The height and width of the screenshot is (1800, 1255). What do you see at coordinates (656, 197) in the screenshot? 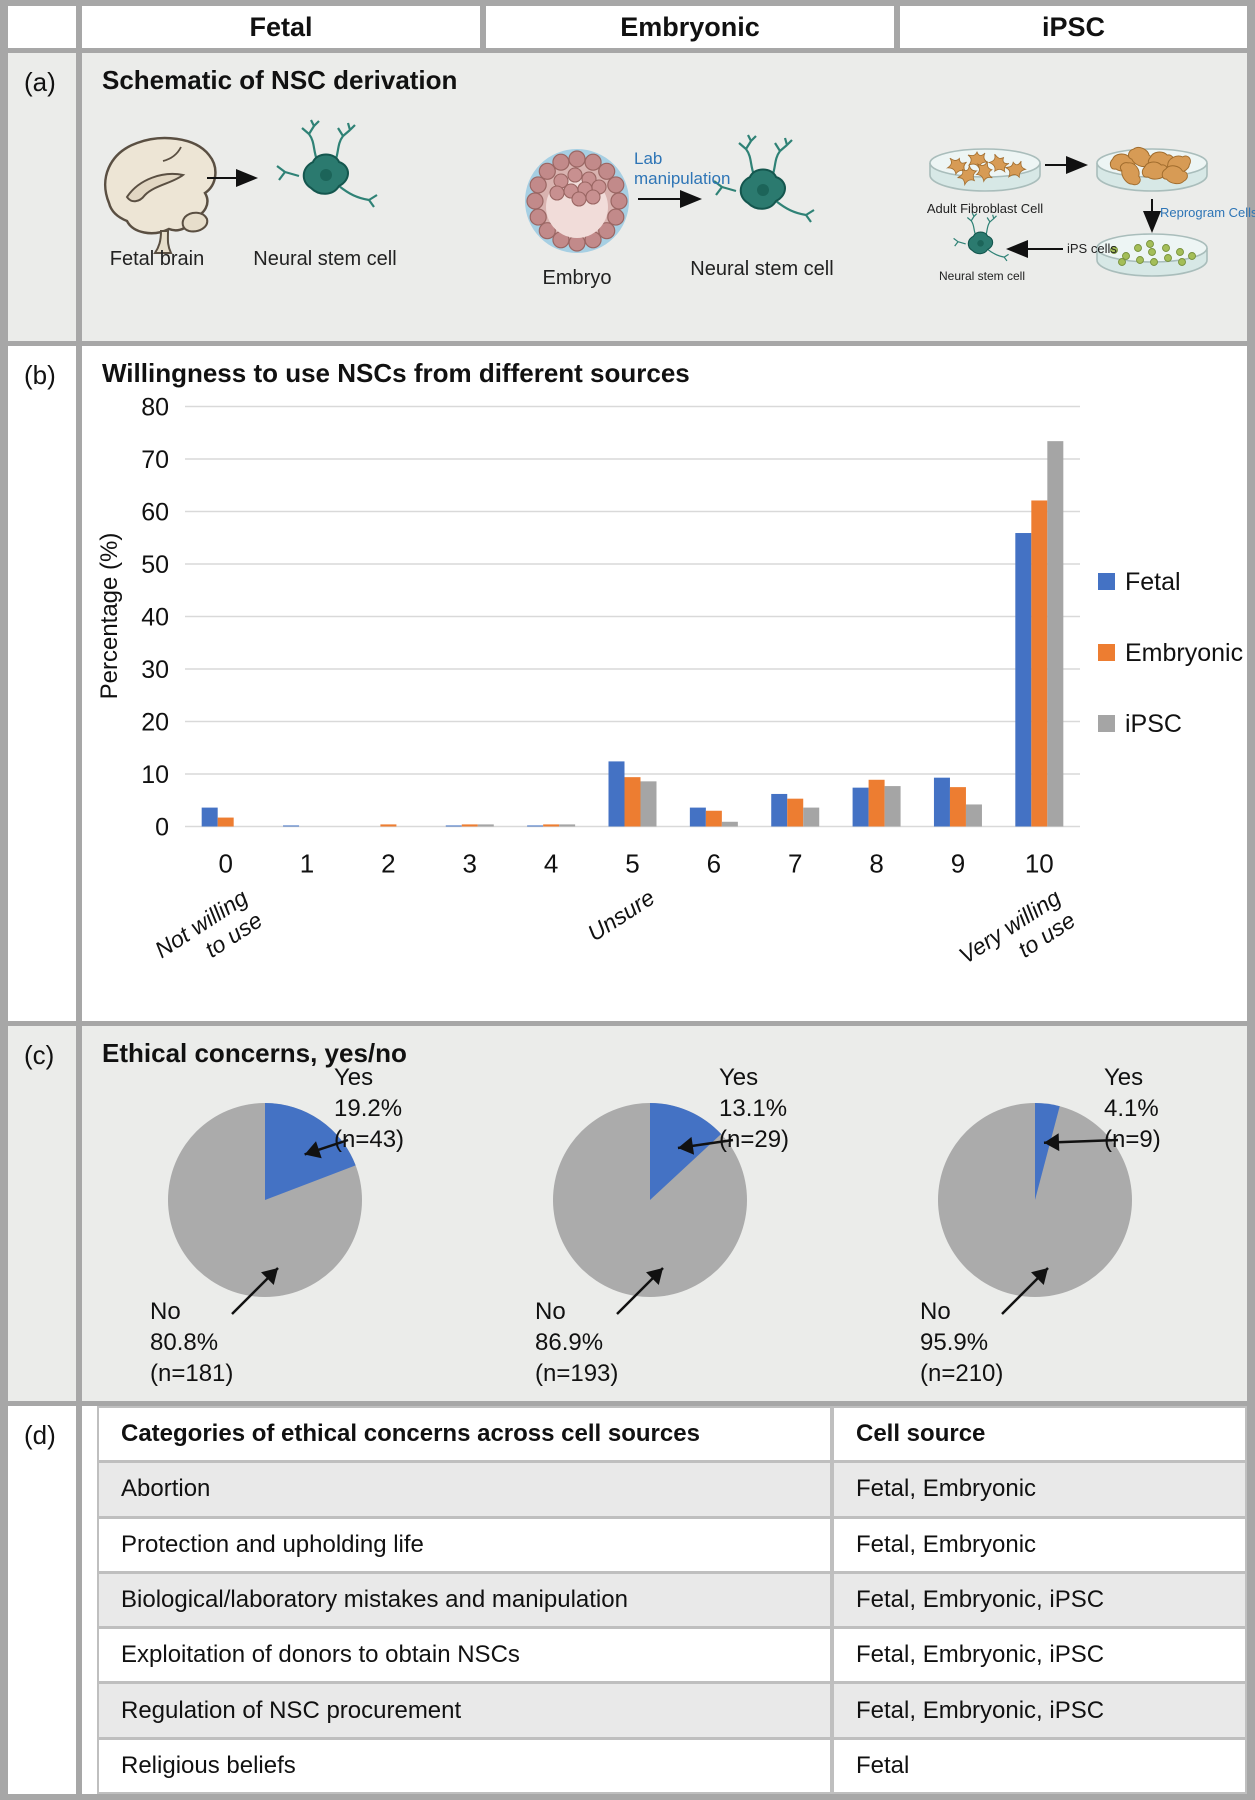
I see `nsc-derivation-schematic` at bounding box center [656, 197].